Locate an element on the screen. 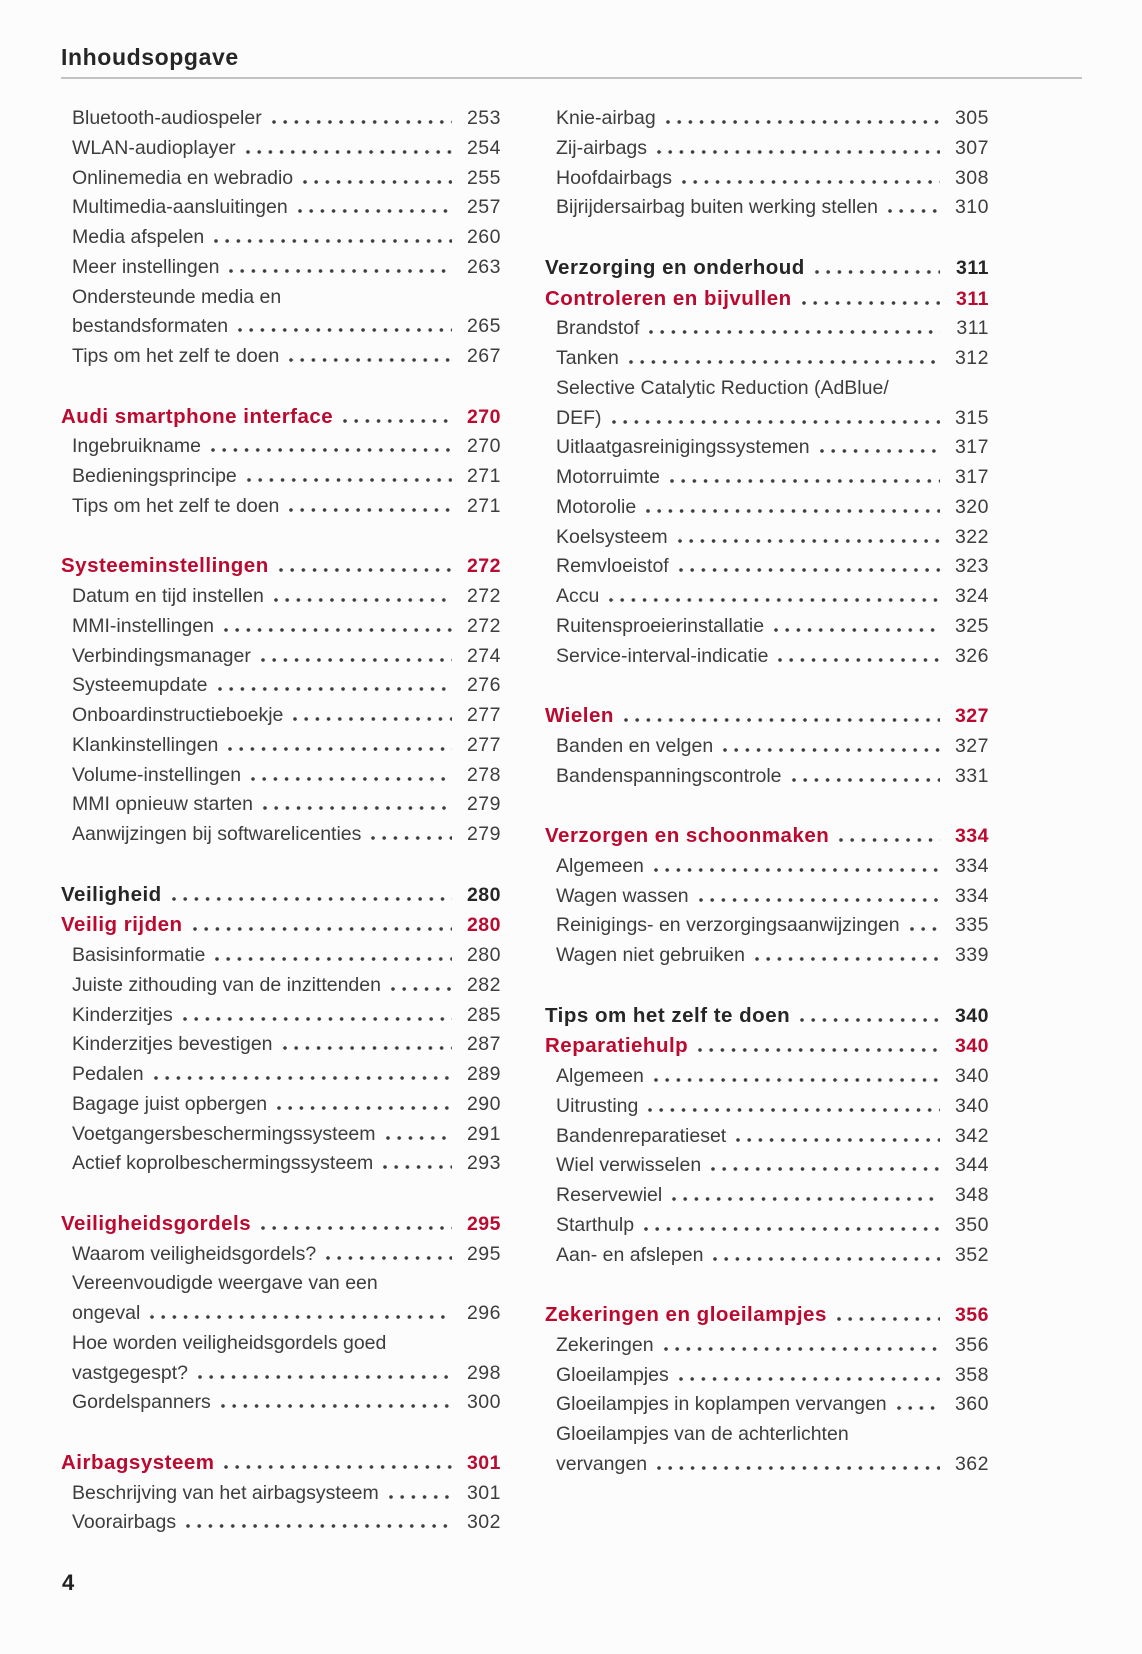 The width and height of the screenshot is (1142, 1654). toc-entry-label: Tips om het zelf te doen is located at coordinates (668, 1015).